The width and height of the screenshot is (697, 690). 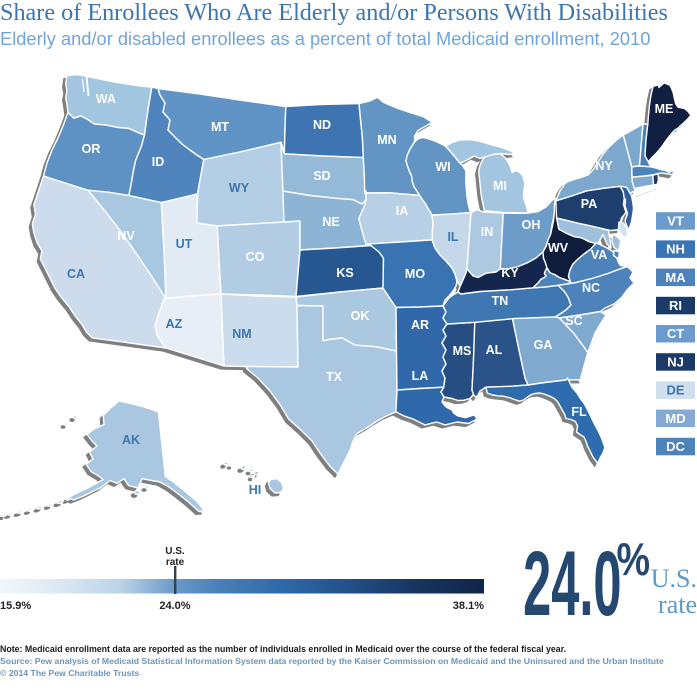 I want to click on svg-text: NV, so click(x=126, y=236).